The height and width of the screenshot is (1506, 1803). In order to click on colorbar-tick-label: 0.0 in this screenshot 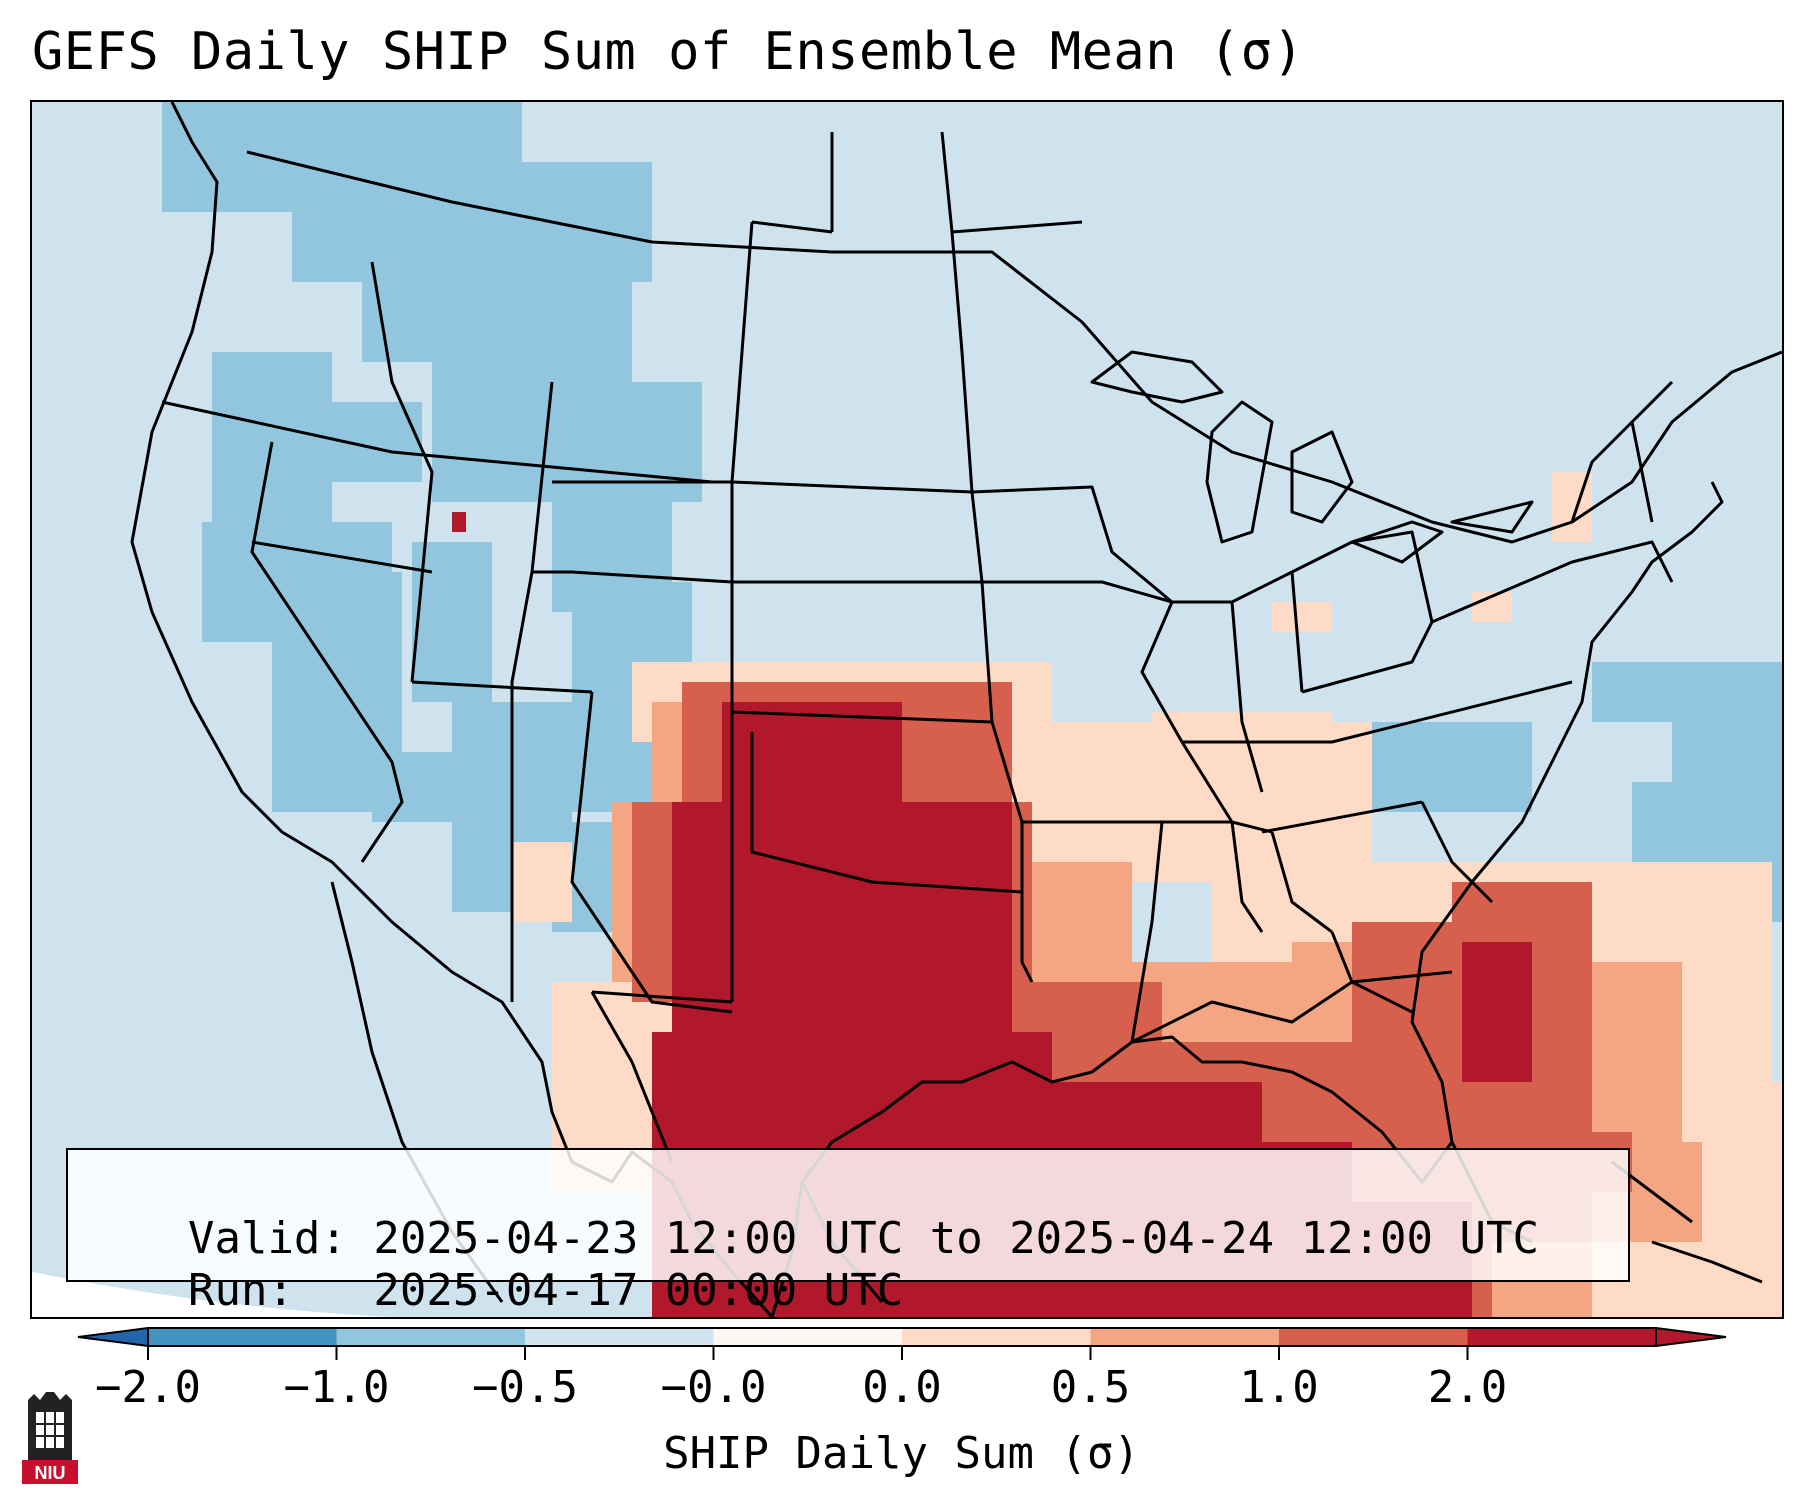, I will do `click(902, 1387)`.